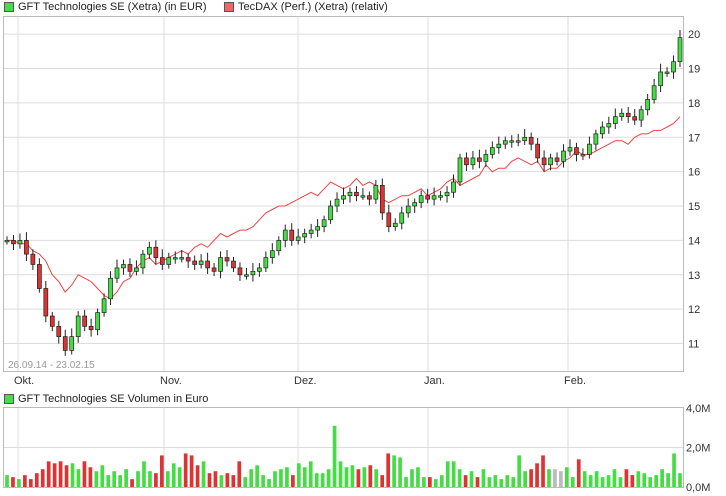 The width and height of the screenshot is (726, 496). I want to click on legend-compare-label: TecDAX (Perf.) (Xetra) (relativ), so click(313, 7).